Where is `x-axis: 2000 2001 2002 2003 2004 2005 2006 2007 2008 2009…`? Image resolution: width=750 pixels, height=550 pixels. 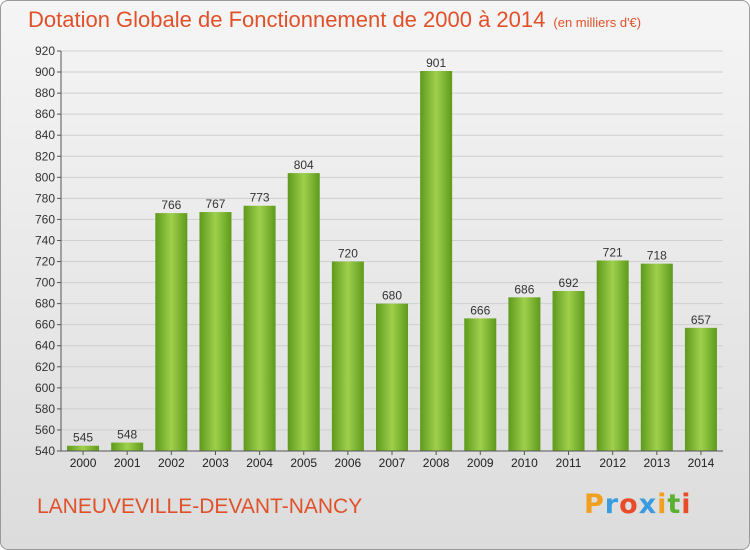 x-axis: 2000 2001 2002 2003 2004 2005 2006 2007 2008 2009… is located at coordinates (392, 460).